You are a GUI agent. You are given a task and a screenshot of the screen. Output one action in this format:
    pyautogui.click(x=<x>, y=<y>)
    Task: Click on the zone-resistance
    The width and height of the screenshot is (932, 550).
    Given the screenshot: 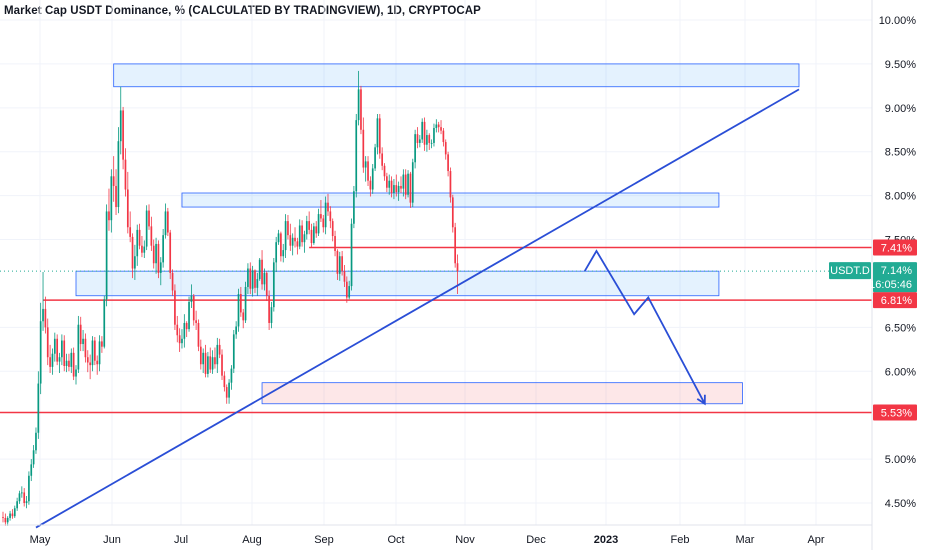 What is the action you would take?
    pyautogui.click(x=456, y=75)
    